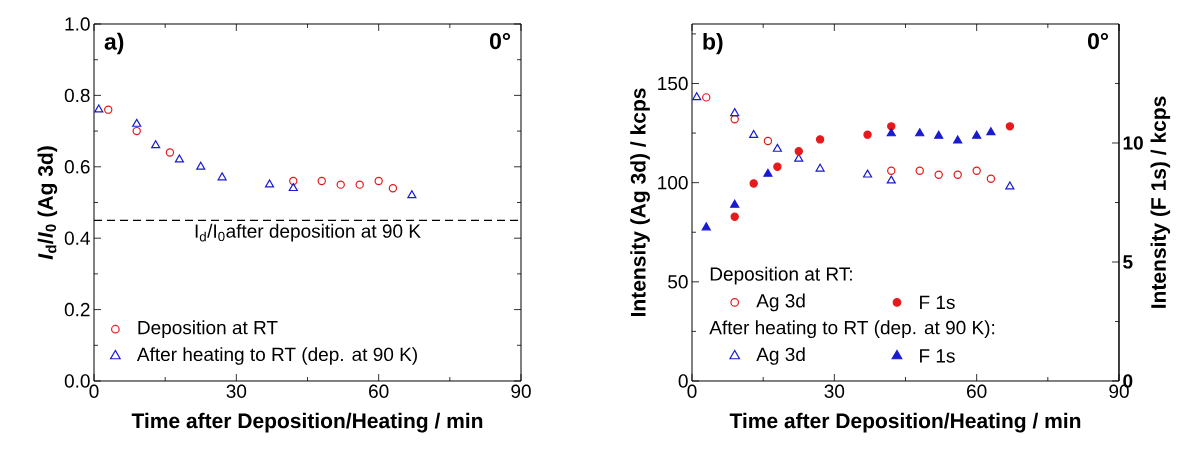  What do you see at coordinates (673, 83) in the screenshot?
I see `y-tick-label: 150` at bounding box center [673, 83].